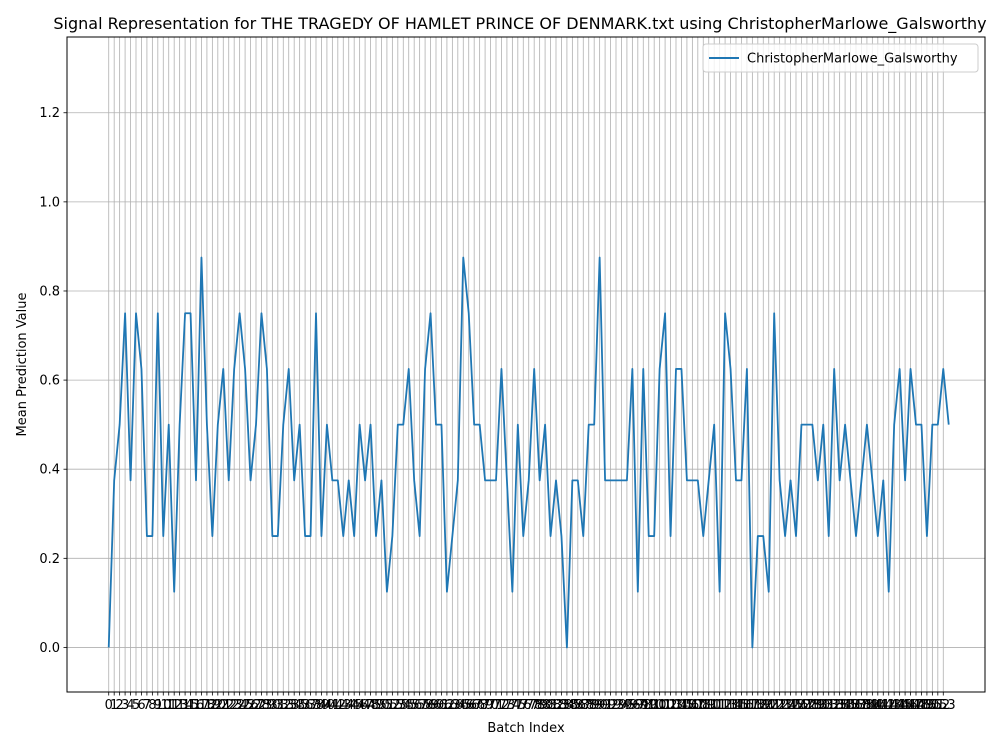 This screenshot has height=750, width=1000. Describe the element at coordinates (812, 705) in the screenshot. I see `x-tick-label: 129` at that location.